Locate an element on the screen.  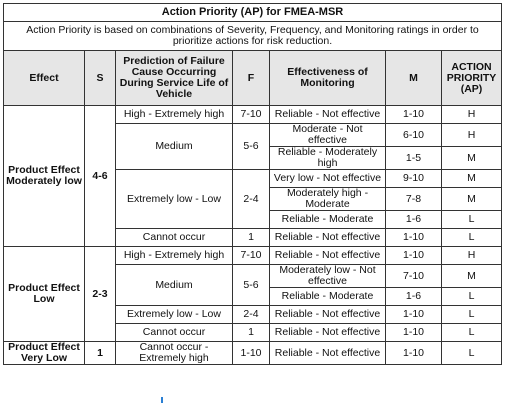
effect-cell: Product Effect Very Low is located at coordinates (44, 353).